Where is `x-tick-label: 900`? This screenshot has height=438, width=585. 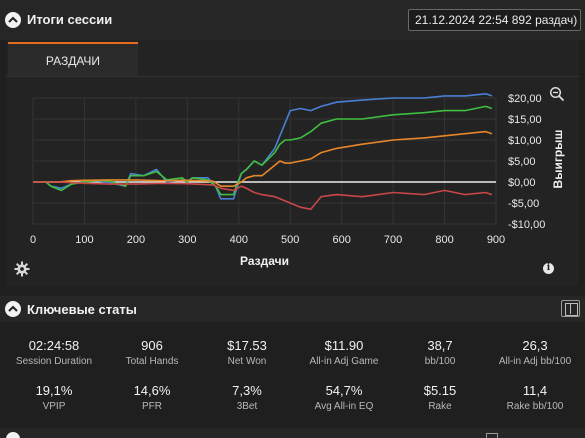 x-tick-label: 900 is located at coordinates (496, 240).